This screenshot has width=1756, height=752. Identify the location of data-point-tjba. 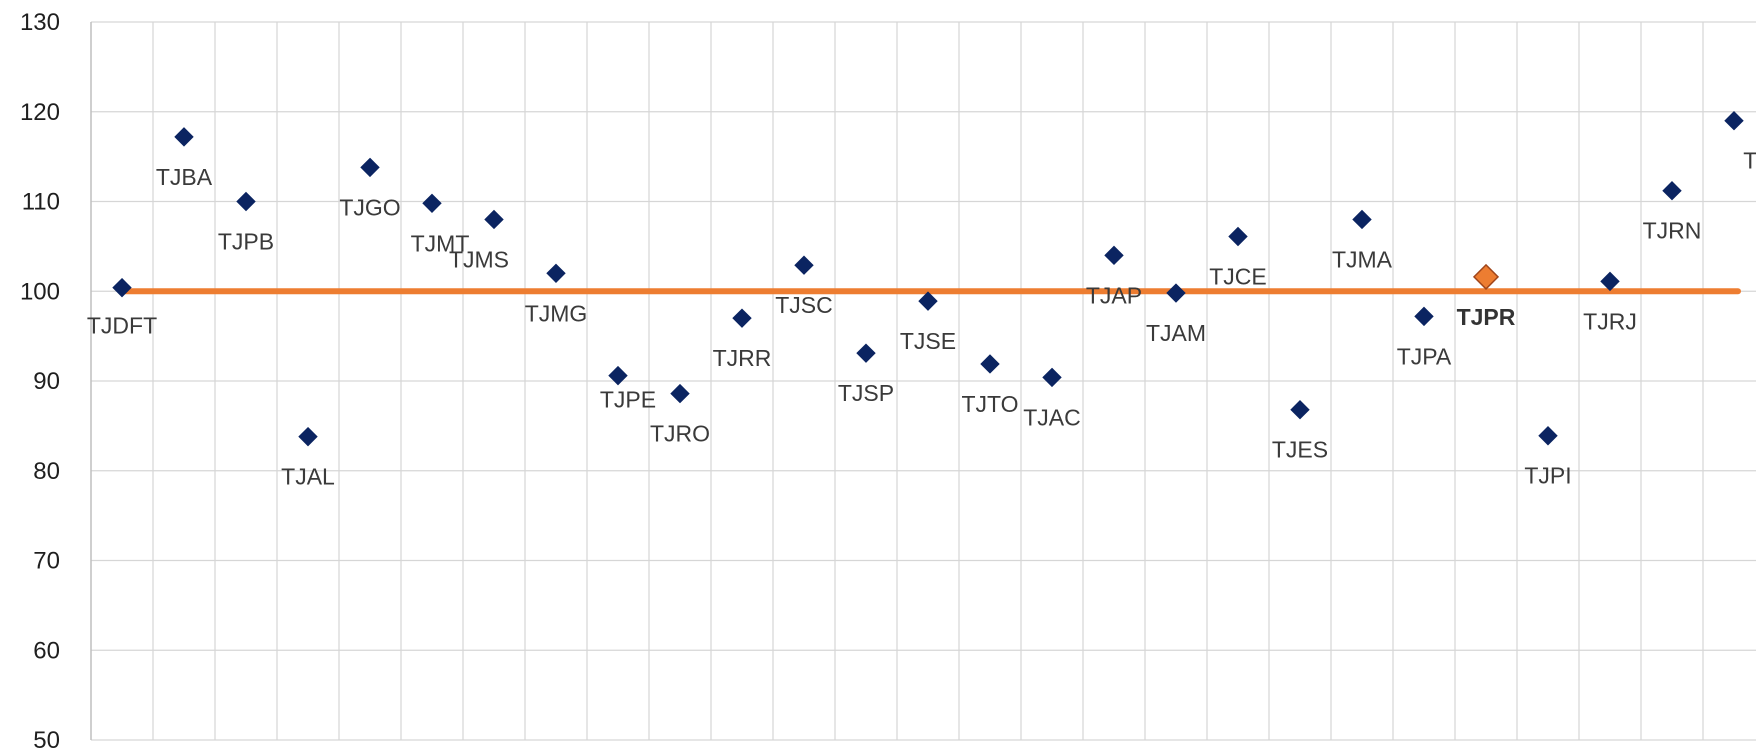
(184, 137).